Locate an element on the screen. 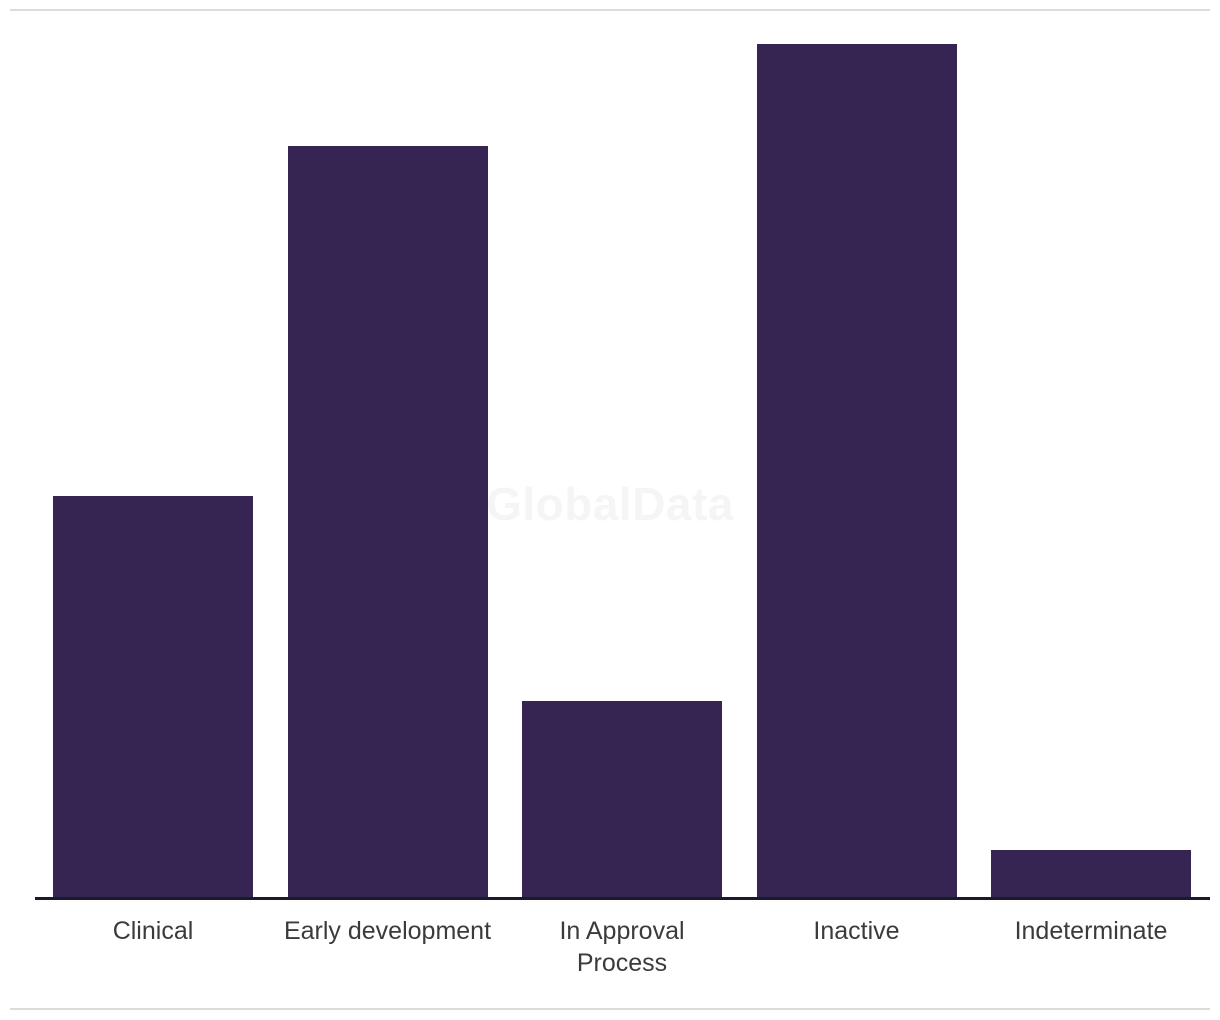 This screenshot has width=1220, height=1020. bar-indeterminate is located at coordinates (1091, 873).